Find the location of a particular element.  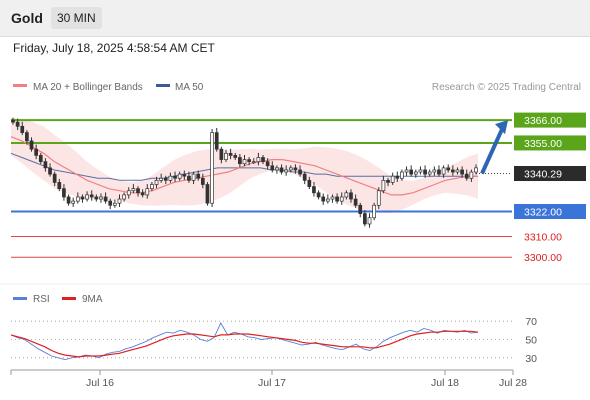

top-toolbar: Gold 30 MIN is located at coordinates (295, 18).